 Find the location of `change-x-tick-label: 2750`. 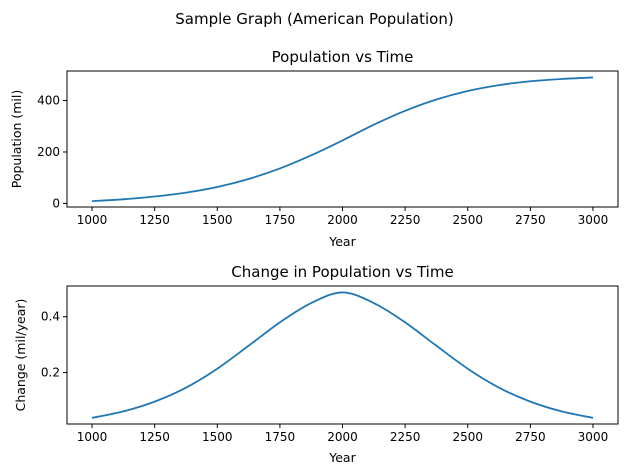

change-x-tick-label: 2750 is located at coordinates (530, 437).